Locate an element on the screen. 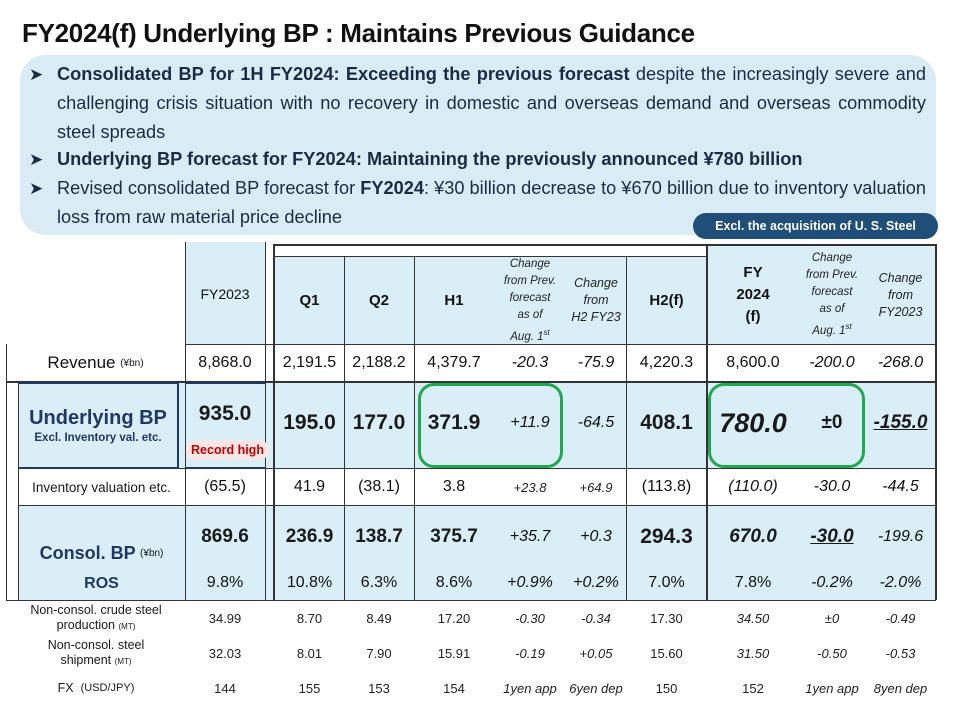 The image size is (960, 720). cell-crude-h1: 17.20 is located at coordinates (454, 618).